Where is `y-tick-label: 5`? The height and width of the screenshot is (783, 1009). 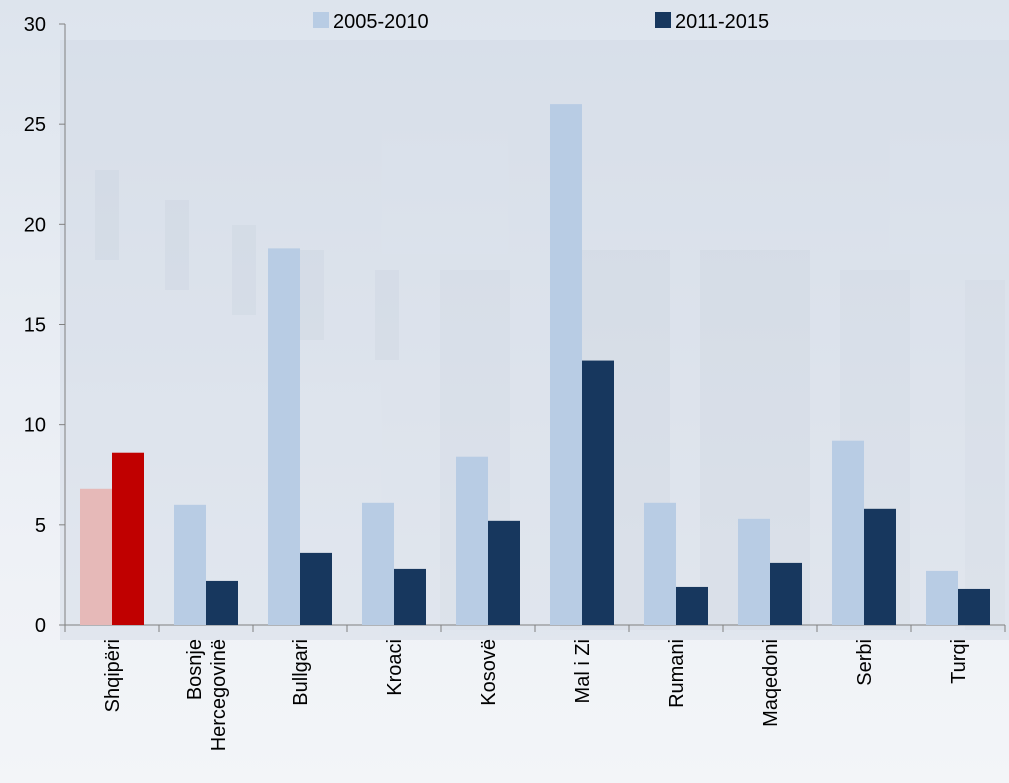 y-tick-label: 5 is located at coordinates (40, 526).